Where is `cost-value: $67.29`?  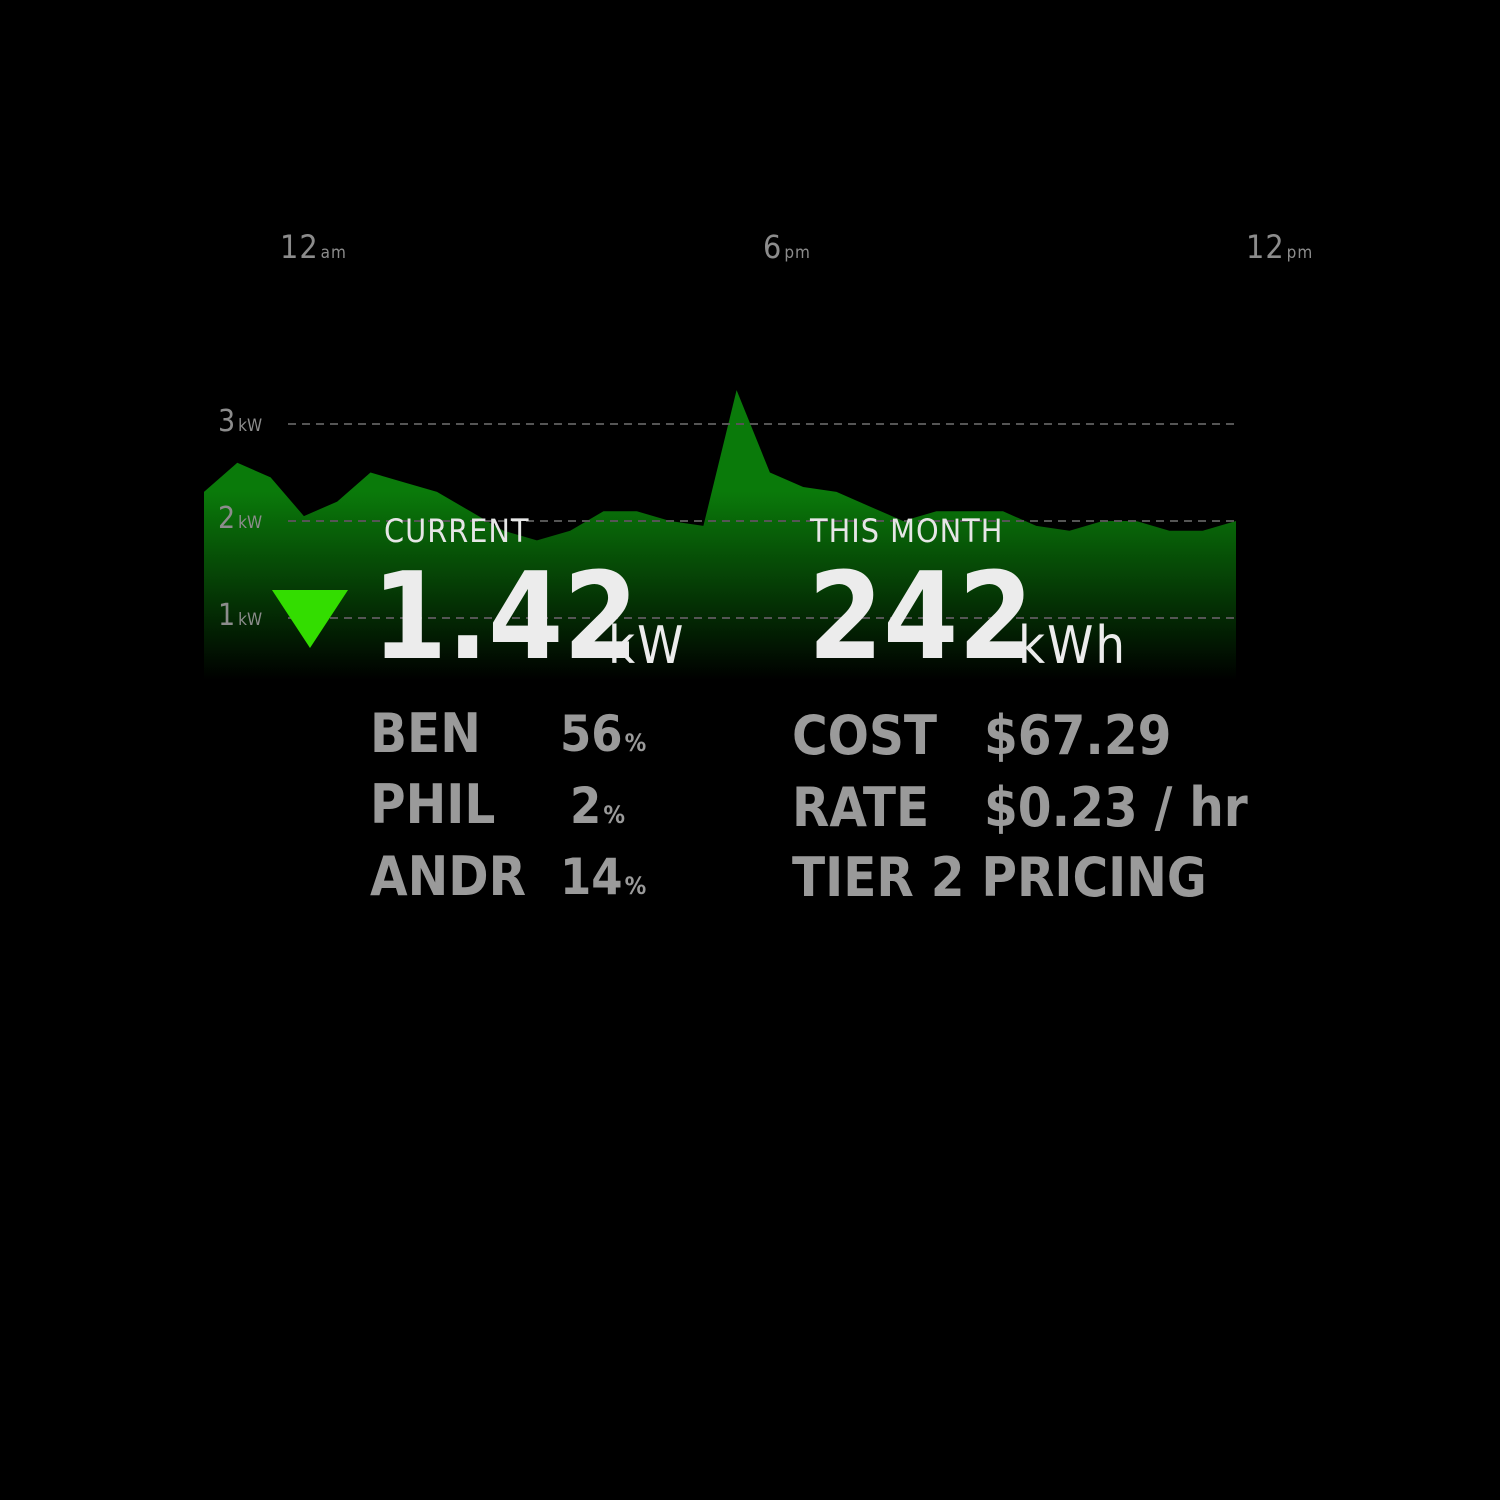
cost-value: $67.29 is located at coordinates (1078, 735).